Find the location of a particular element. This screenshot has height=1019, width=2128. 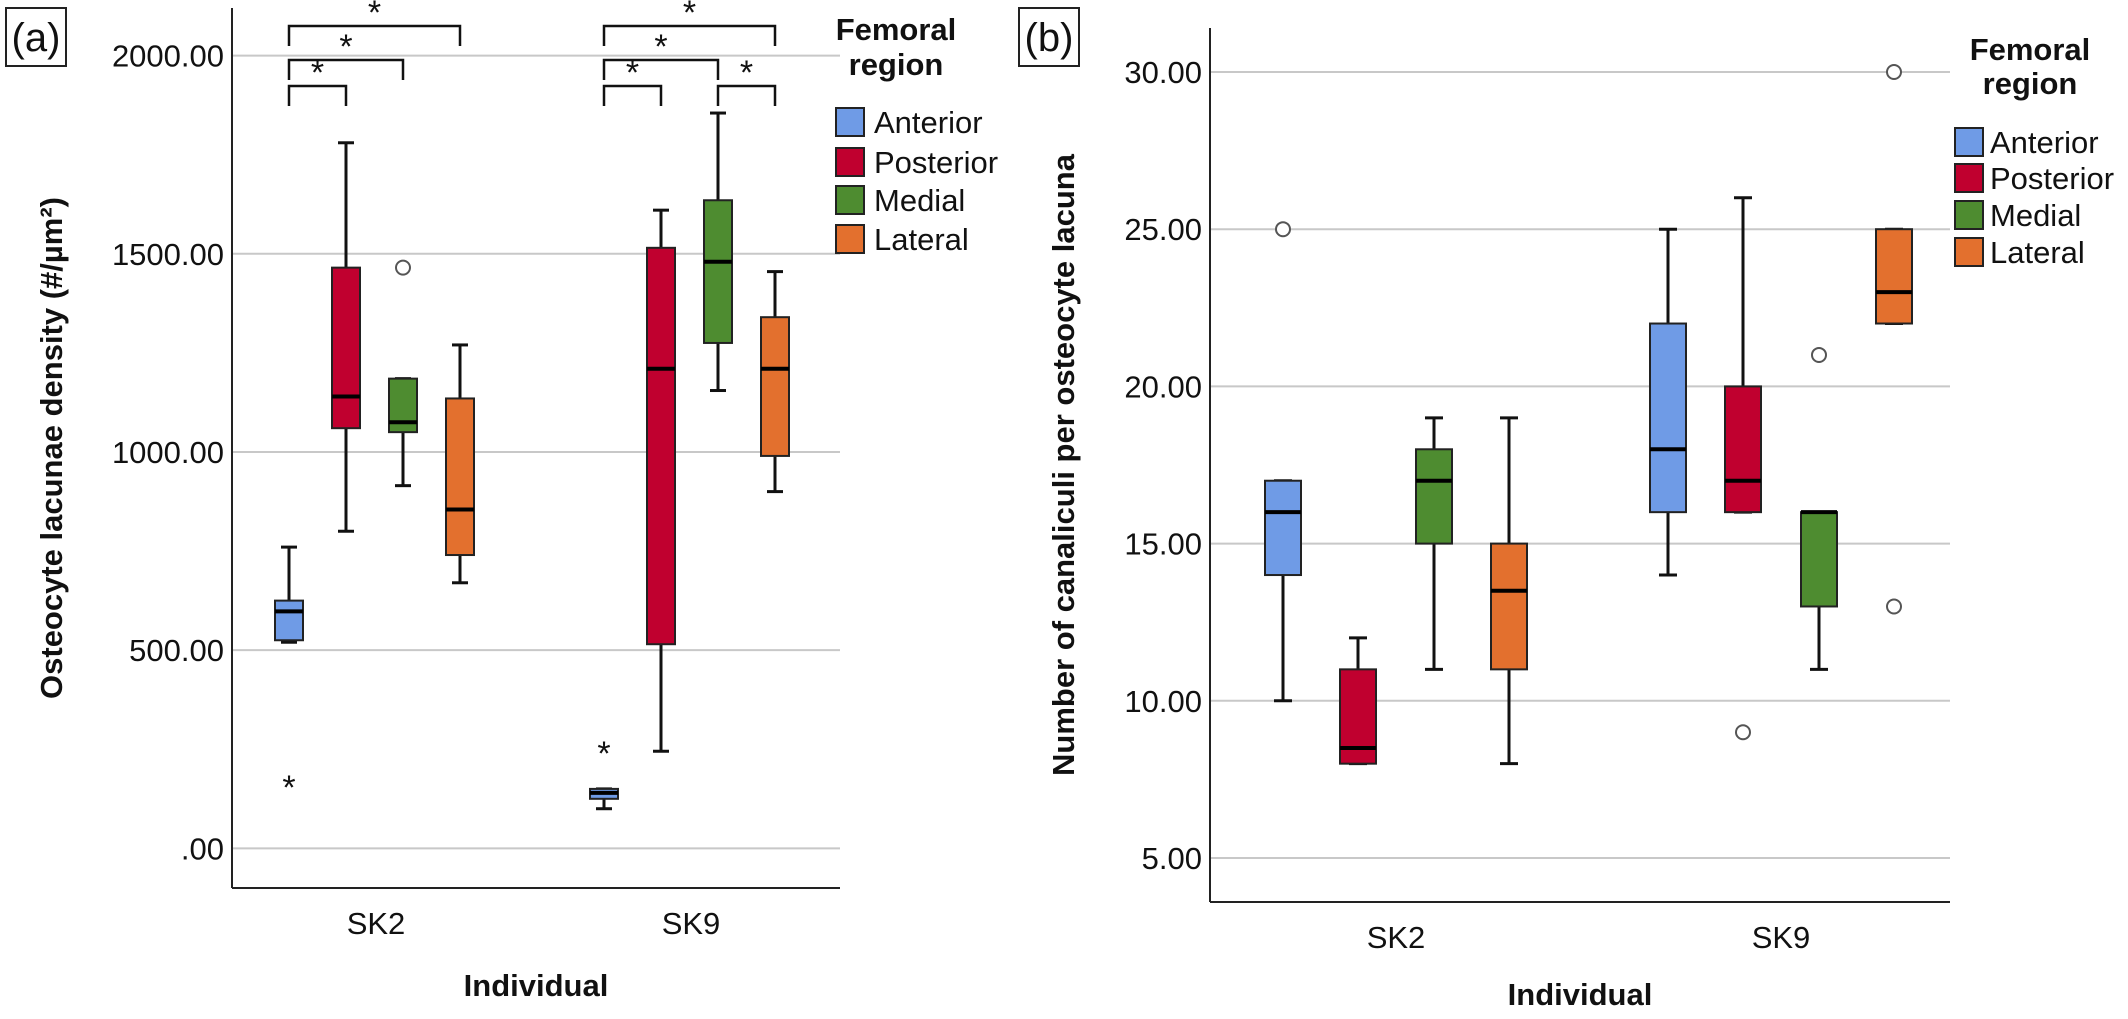

y-axis-title: Osteocyte lacunae density (#/µm²) is located at coordinates (51, 448).